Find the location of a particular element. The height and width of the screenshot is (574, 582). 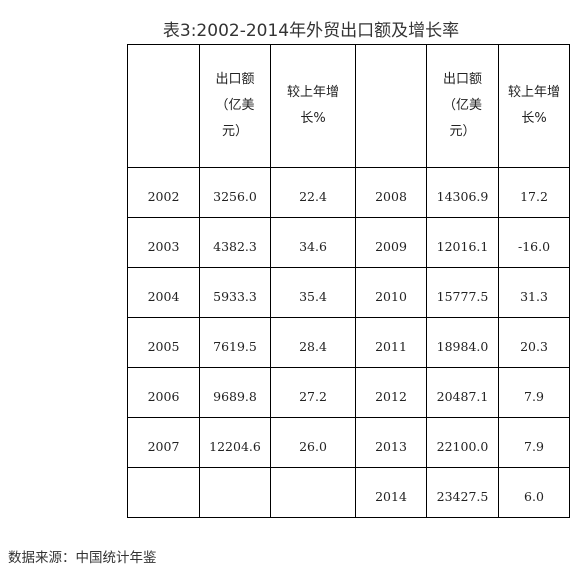

cell-export-b: 18984.0 is located at coordinates (462, 342).